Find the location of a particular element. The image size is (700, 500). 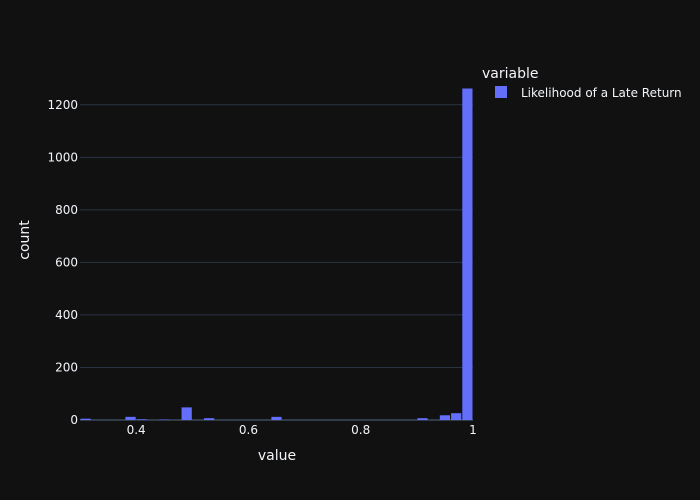

legend-swatch is located at coordinates (501, 92).